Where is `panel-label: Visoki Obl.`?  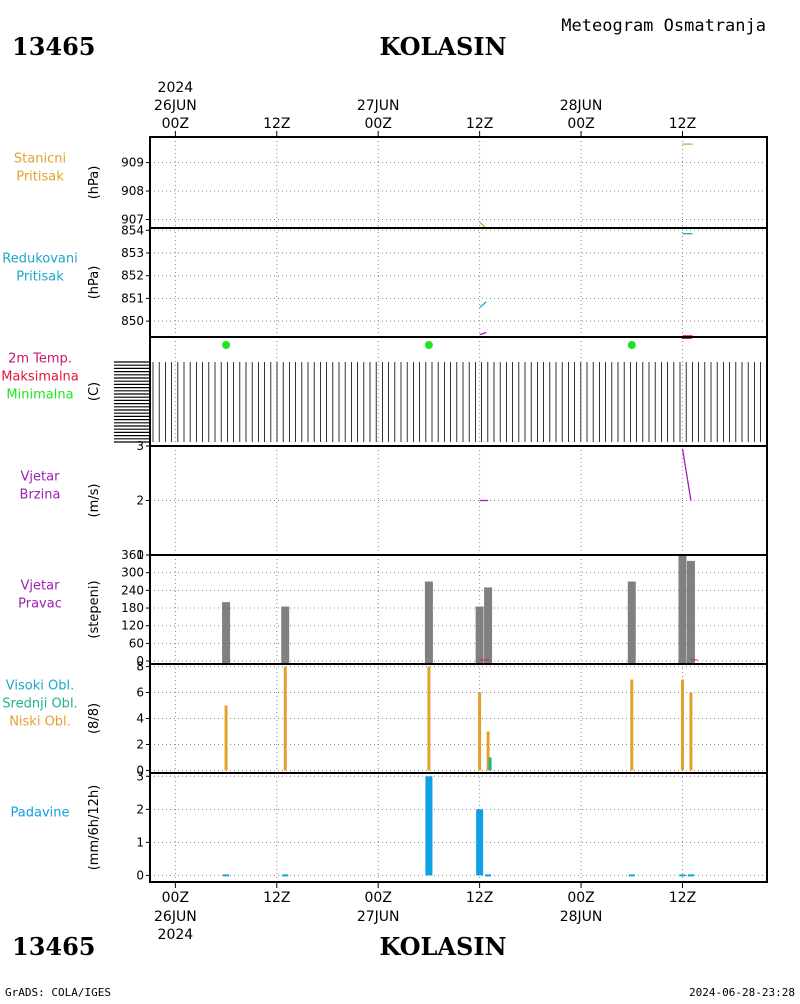
panel-label: Visoki Obl. is located at coordinates (40, 686).